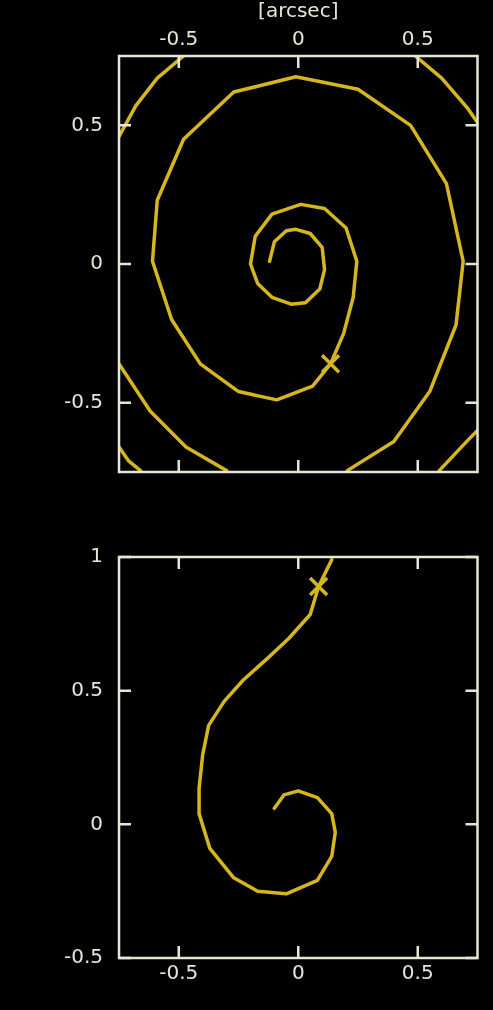 The image size is (493, 1010). What do you see at coordinates (298, 11) in the screenshot?
I see `x-axis-title: [arcsec]` at bounding box center [298, 11].